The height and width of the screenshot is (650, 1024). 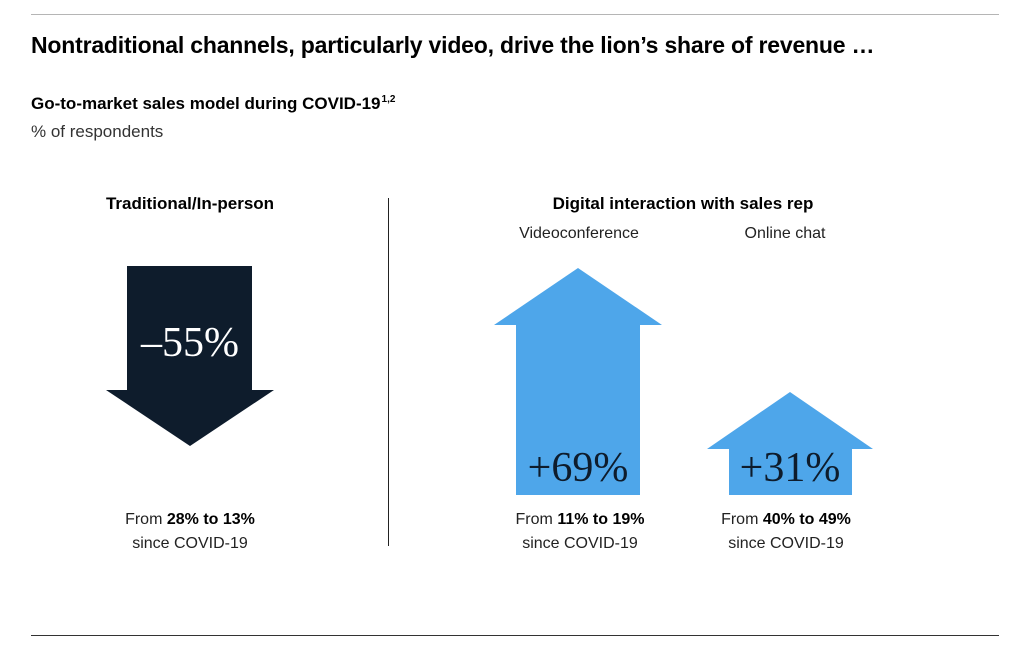 What do you see at coordinates (190, 543) in the screenshot?
I see `note-traditional-line2: since COVID-19` at bounding box center [190, 543].